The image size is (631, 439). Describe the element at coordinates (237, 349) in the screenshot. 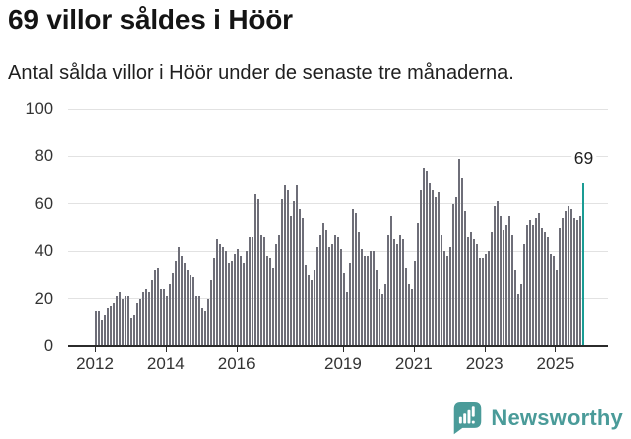

I see `x-axis-tick` at that location.